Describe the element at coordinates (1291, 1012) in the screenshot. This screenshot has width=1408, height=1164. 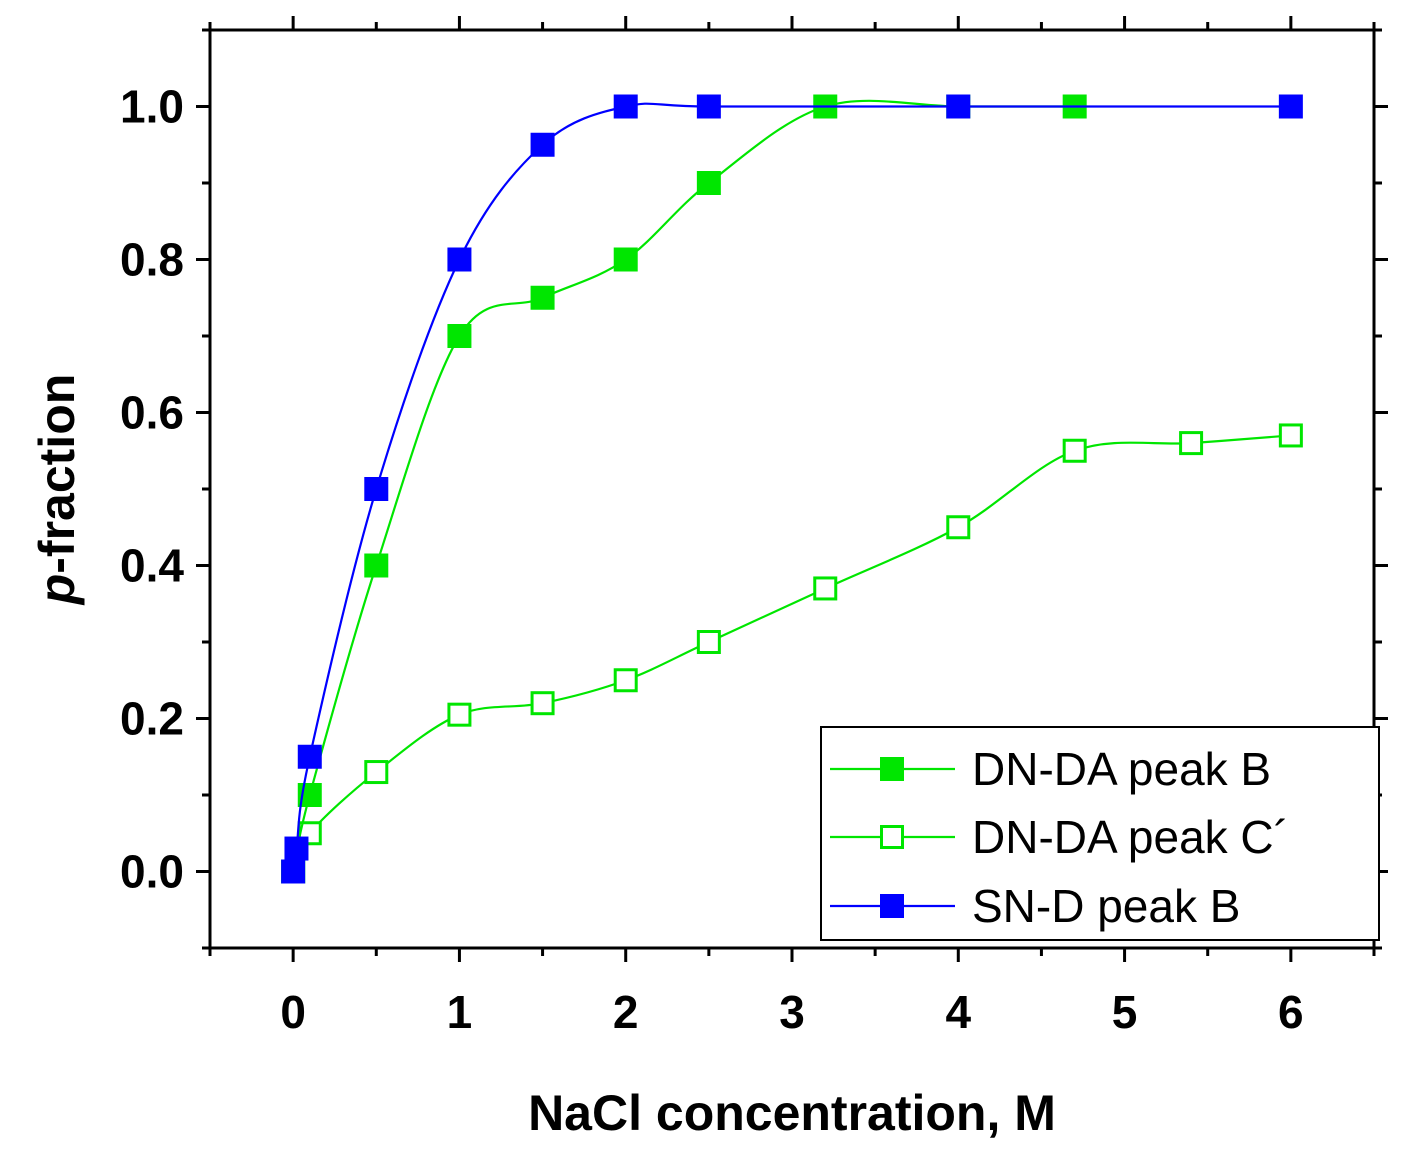
I see `x-tick-label: 6` at that location.